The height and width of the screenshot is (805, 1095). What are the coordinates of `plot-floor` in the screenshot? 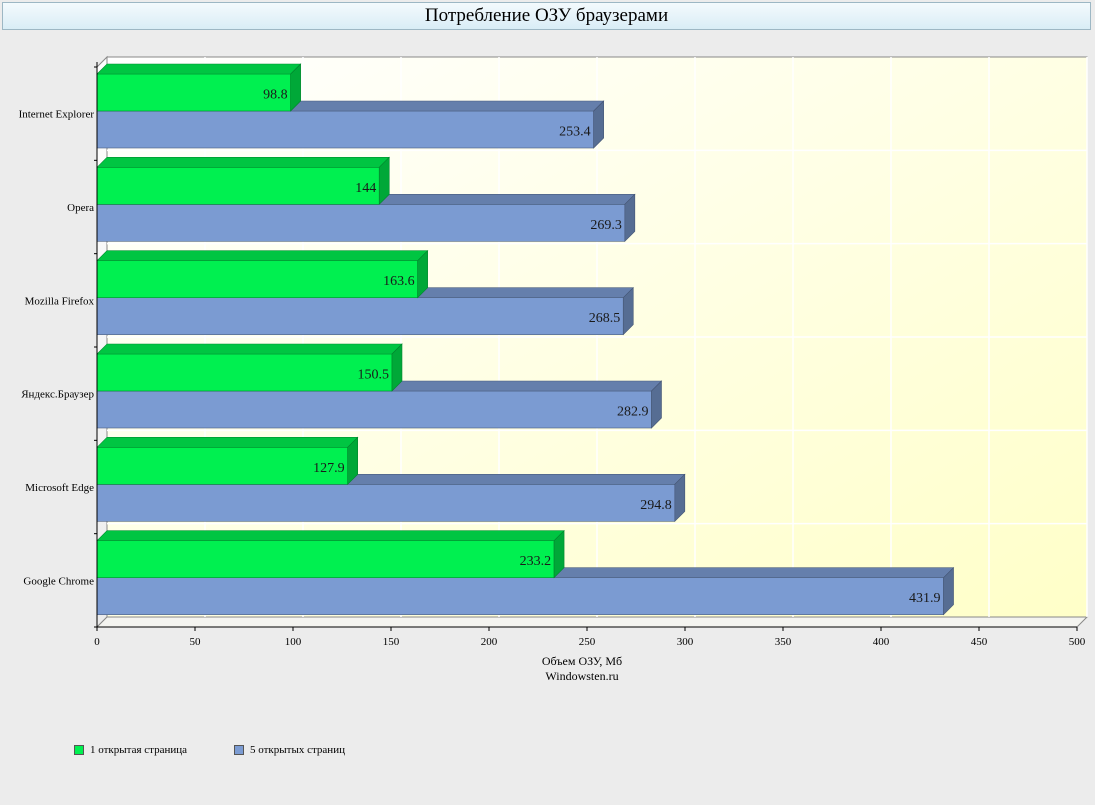 It's located at (592, 622).